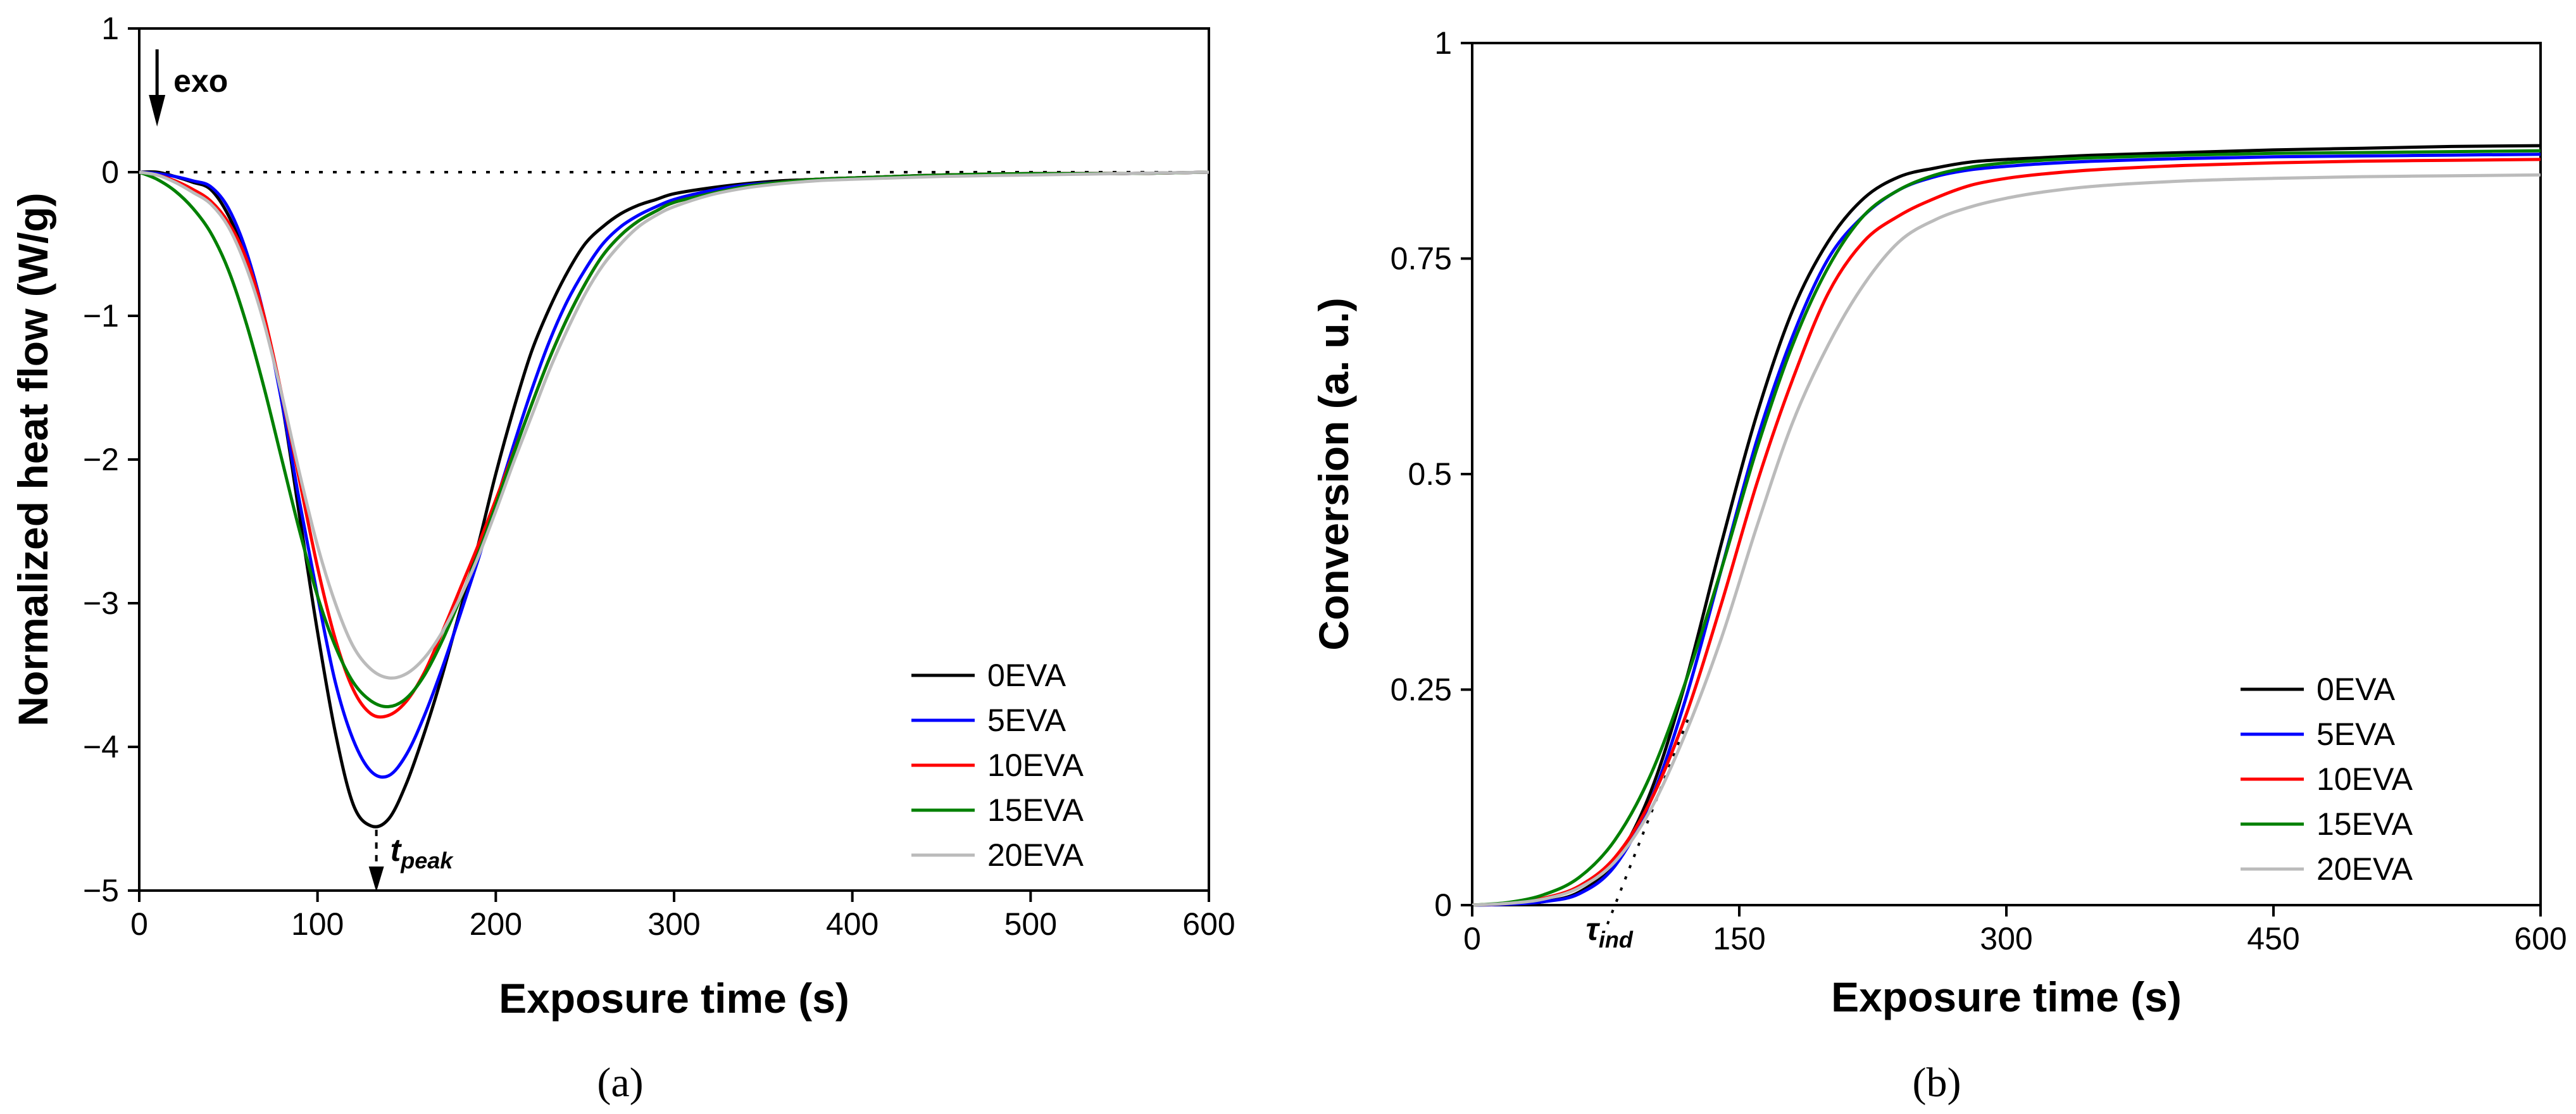 The width and height of the screenshot is (2576, 1114). Describe the element at coordinates (1030, 924) in the screenshot. I see `x-tick-label-a: 500` at that location.